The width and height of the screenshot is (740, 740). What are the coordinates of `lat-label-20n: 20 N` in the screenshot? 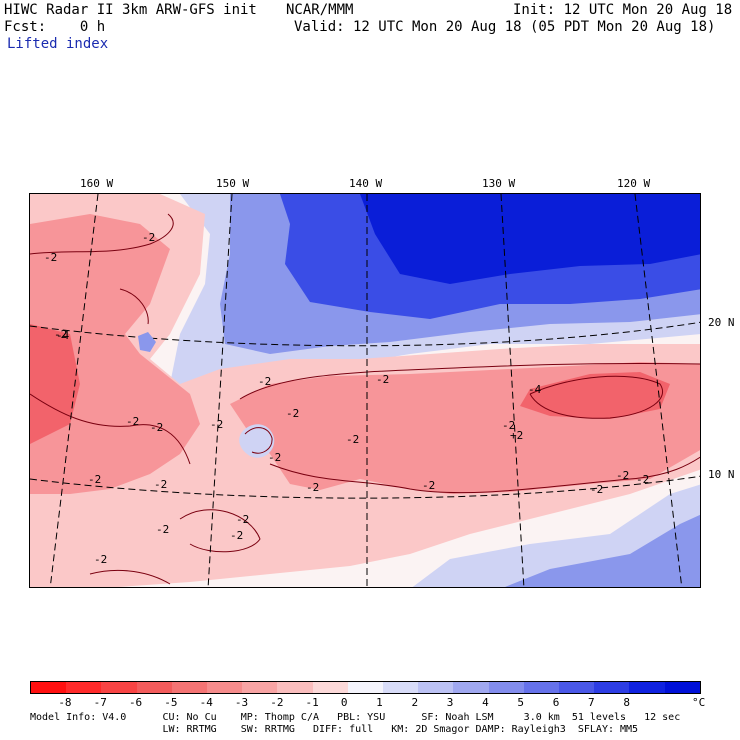 It's located at (721, 322).